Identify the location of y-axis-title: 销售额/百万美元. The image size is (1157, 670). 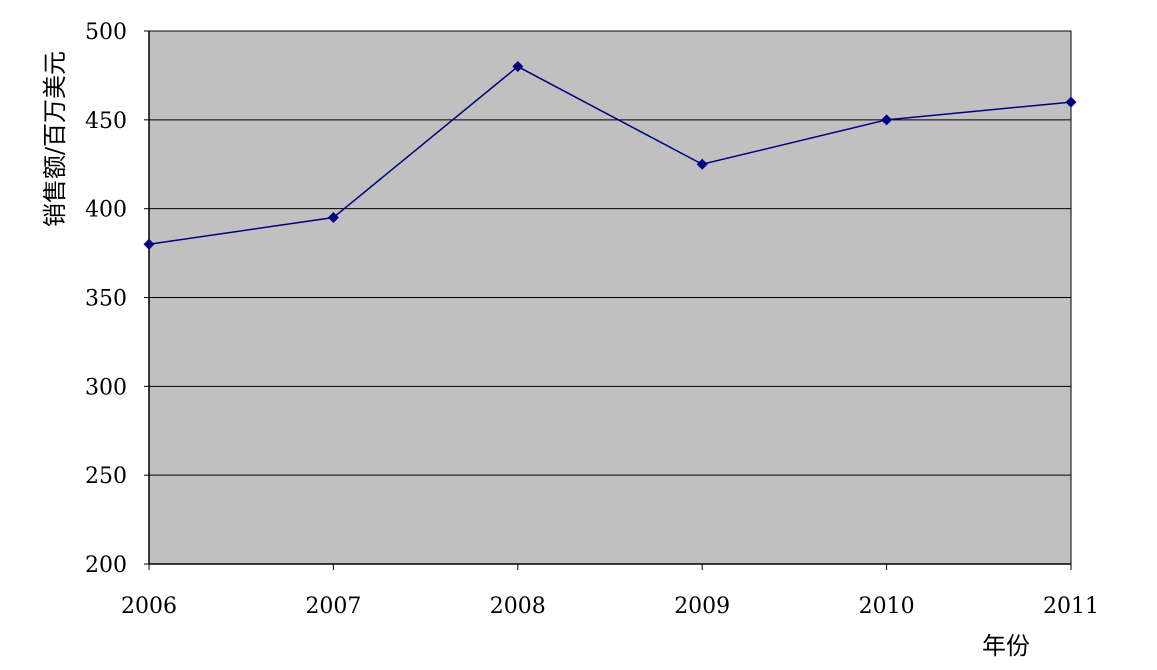
(55, 139).